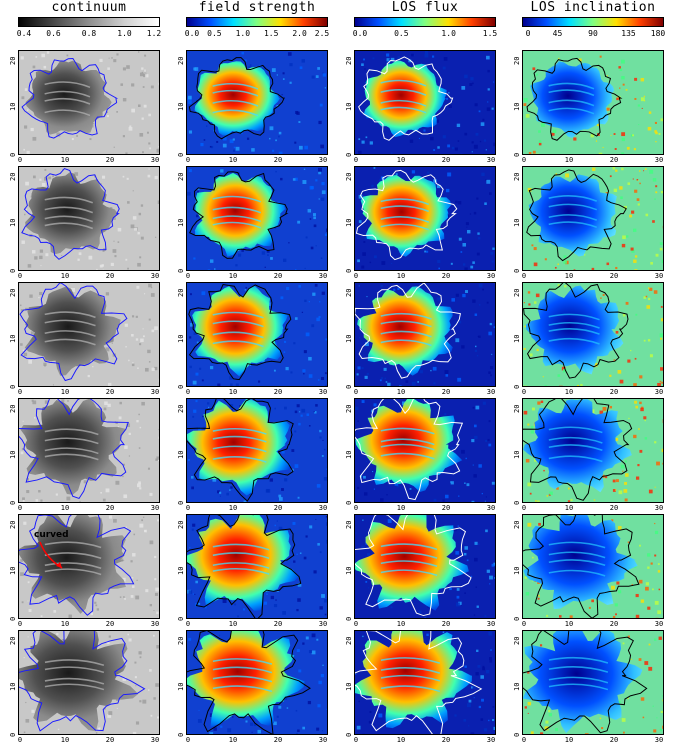  Describe the element at coordinates (593, 33) in the screenshot. I see `colorbar-tick-label: 90` at that location.